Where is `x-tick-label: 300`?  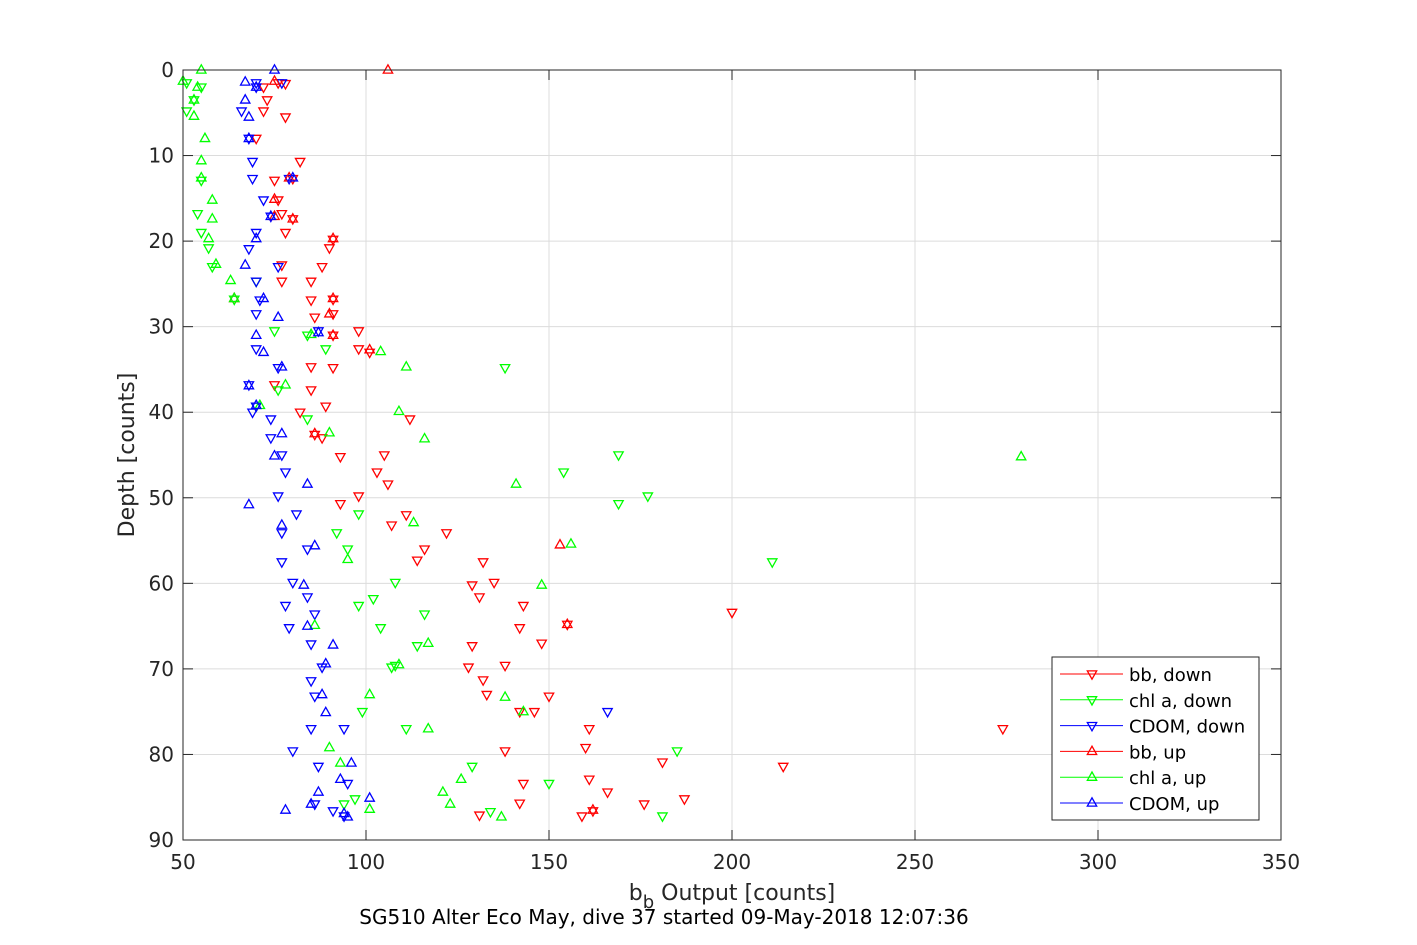 x-tick-label: 300 is located at coordinates (1098, 862).